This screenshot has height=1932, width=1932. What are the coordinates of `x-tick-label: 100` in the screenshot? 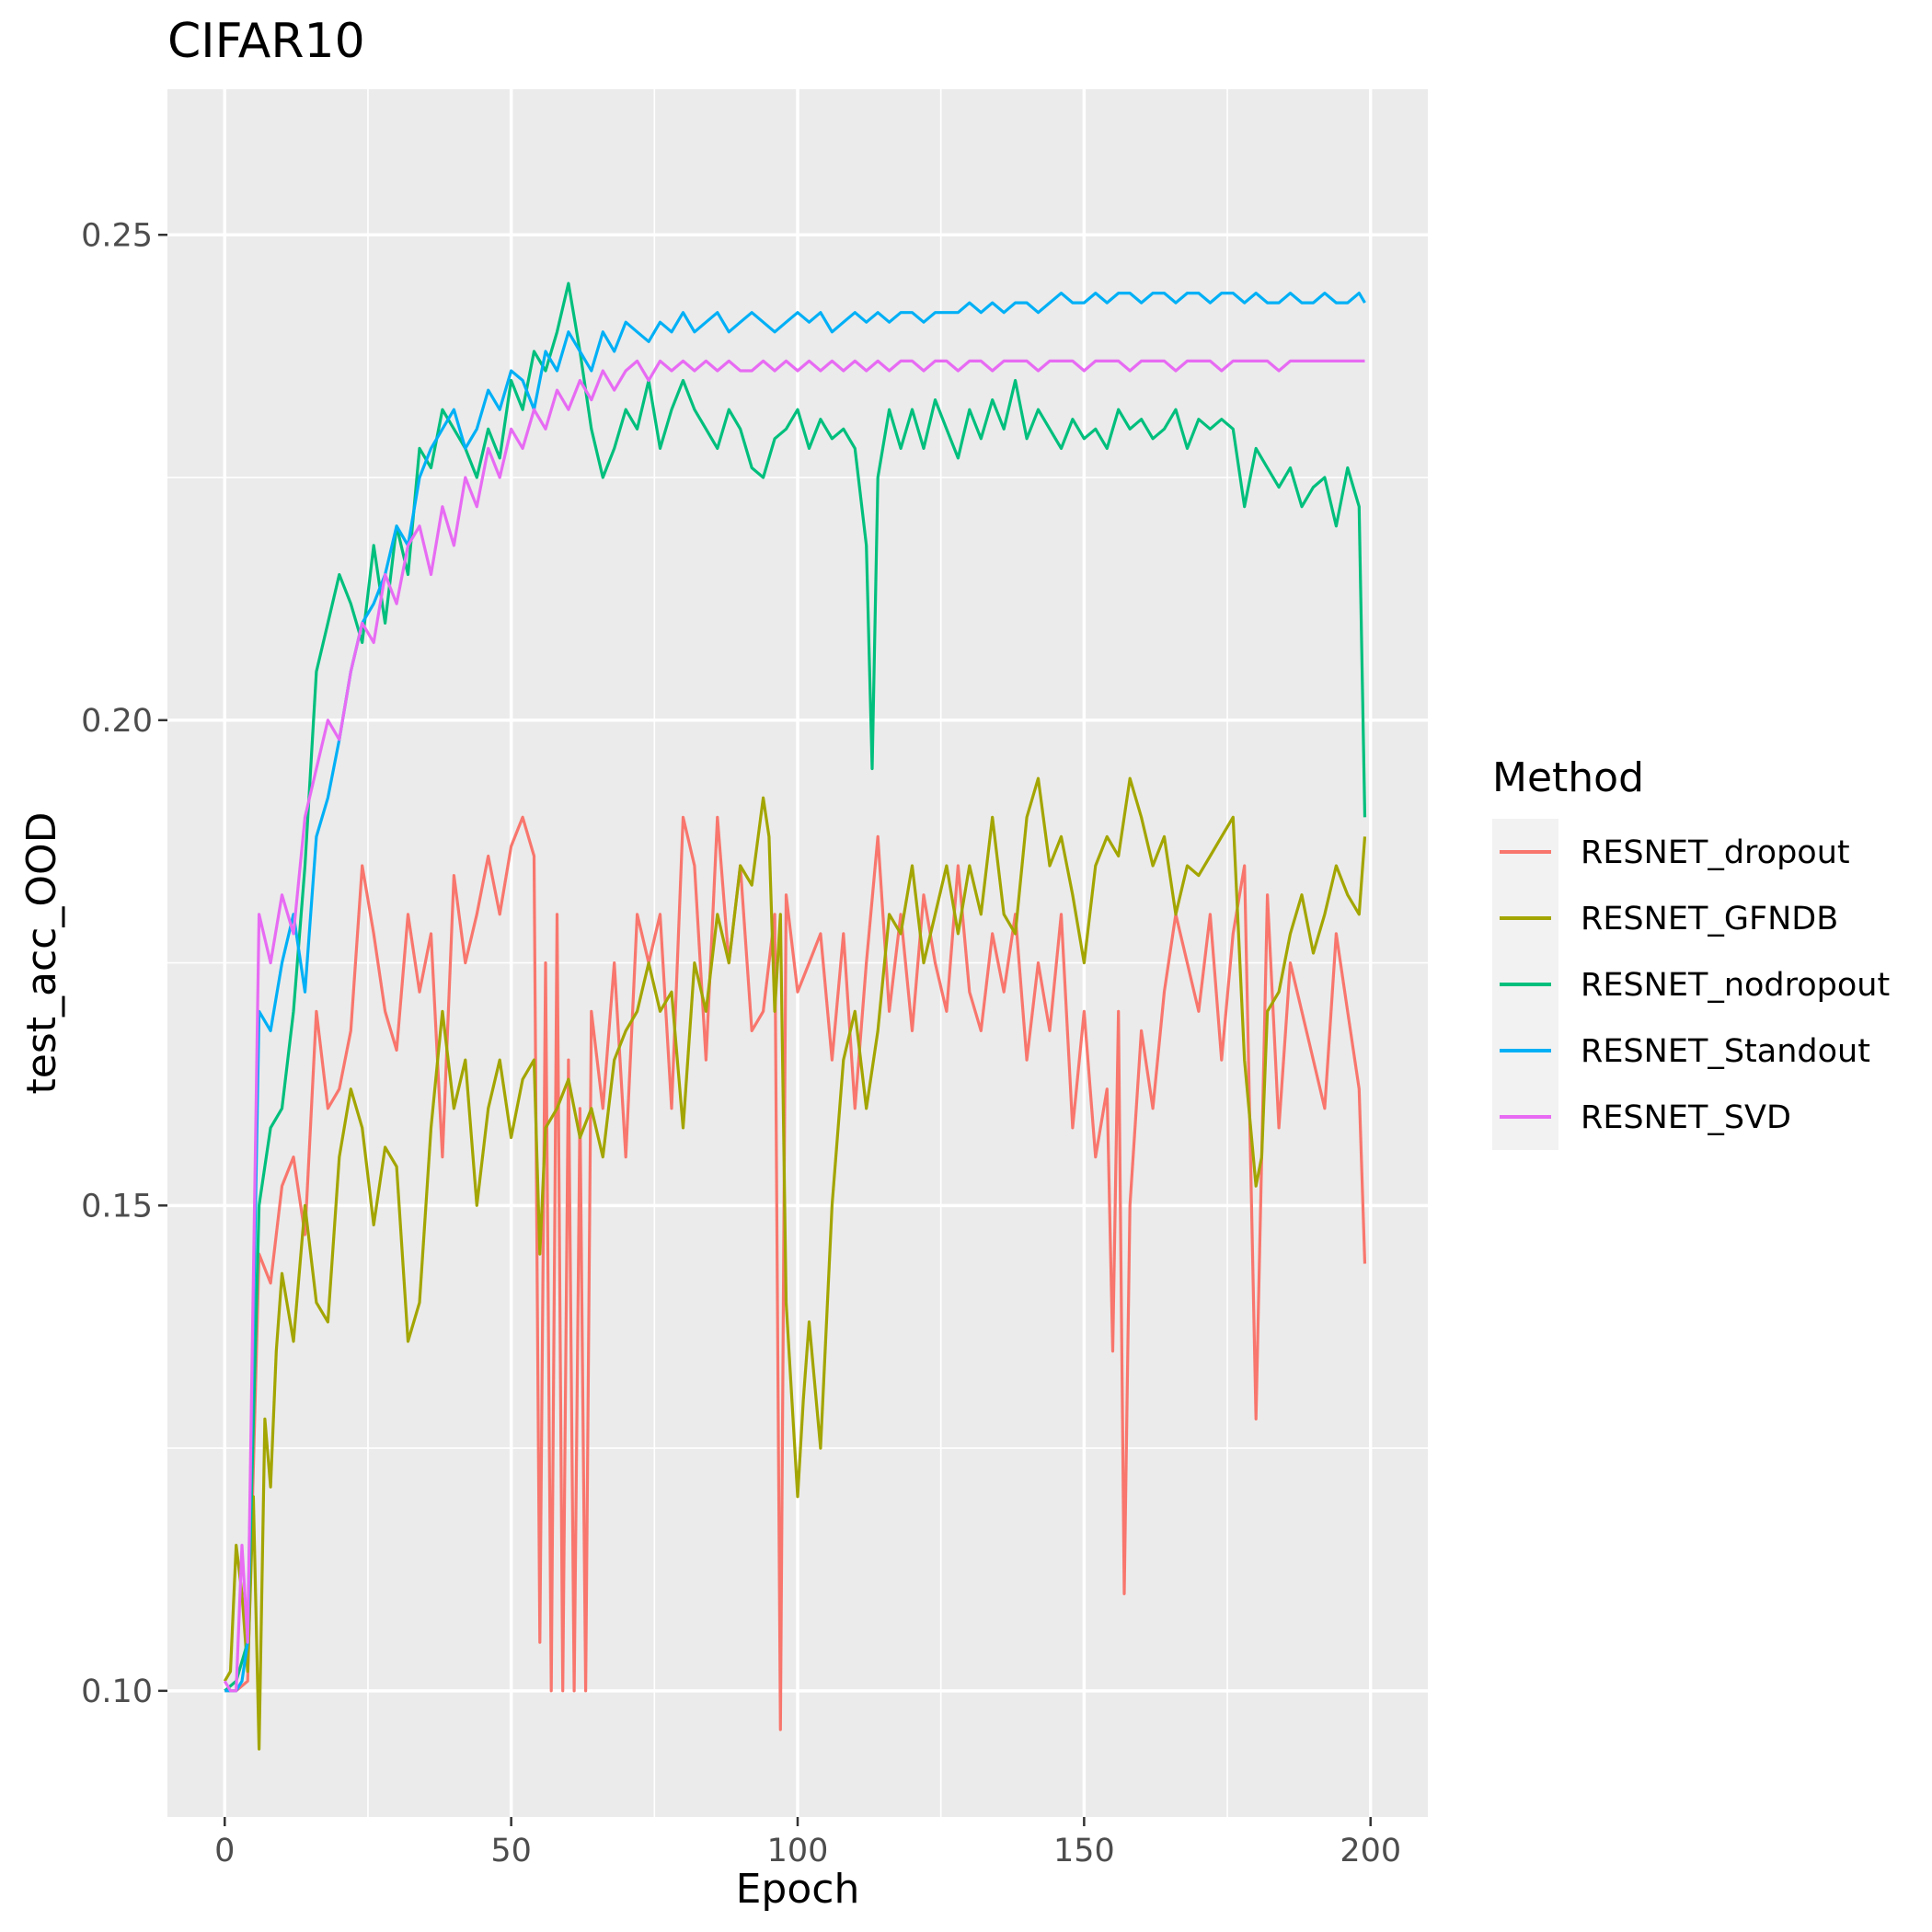 It's located at (798, 1851).